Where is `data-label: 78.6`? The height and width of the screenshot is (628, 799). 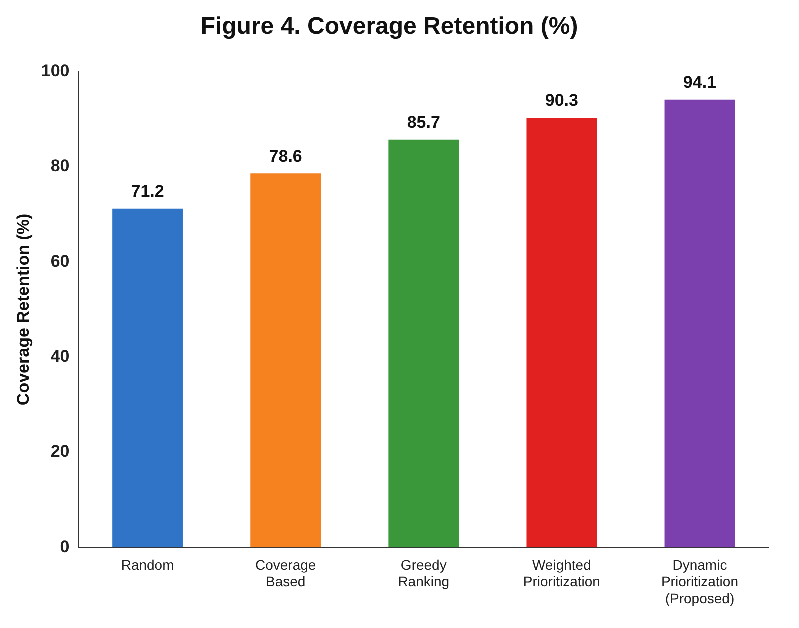
data-label: 78.6 is located at coordinates (285, 156).